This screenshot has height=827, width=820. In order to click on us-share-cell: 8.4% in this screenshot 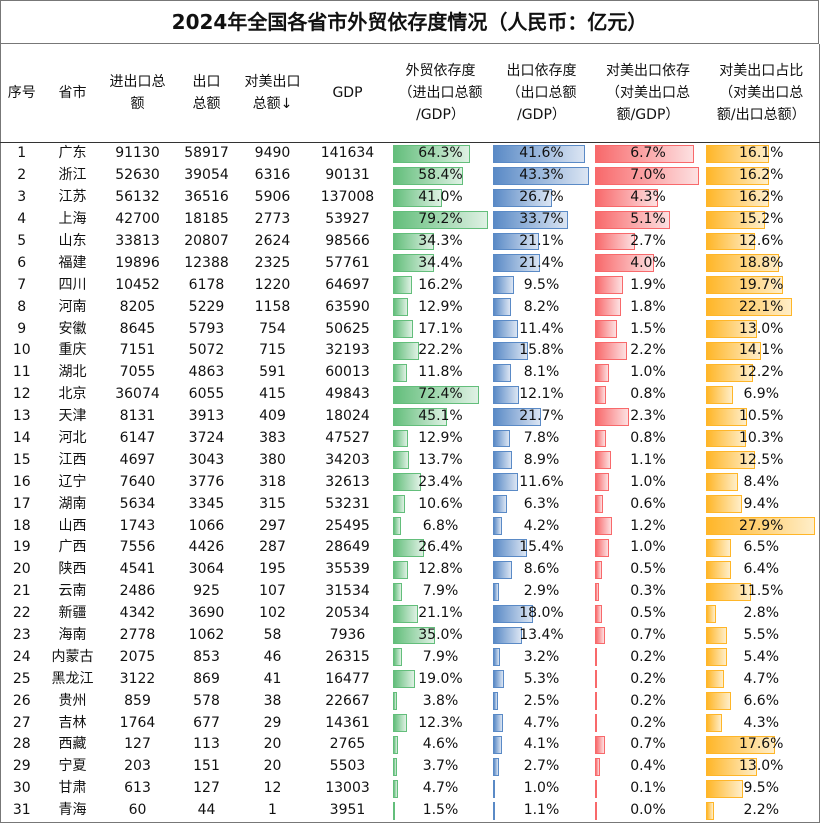, I will do `click(762, 482)`.